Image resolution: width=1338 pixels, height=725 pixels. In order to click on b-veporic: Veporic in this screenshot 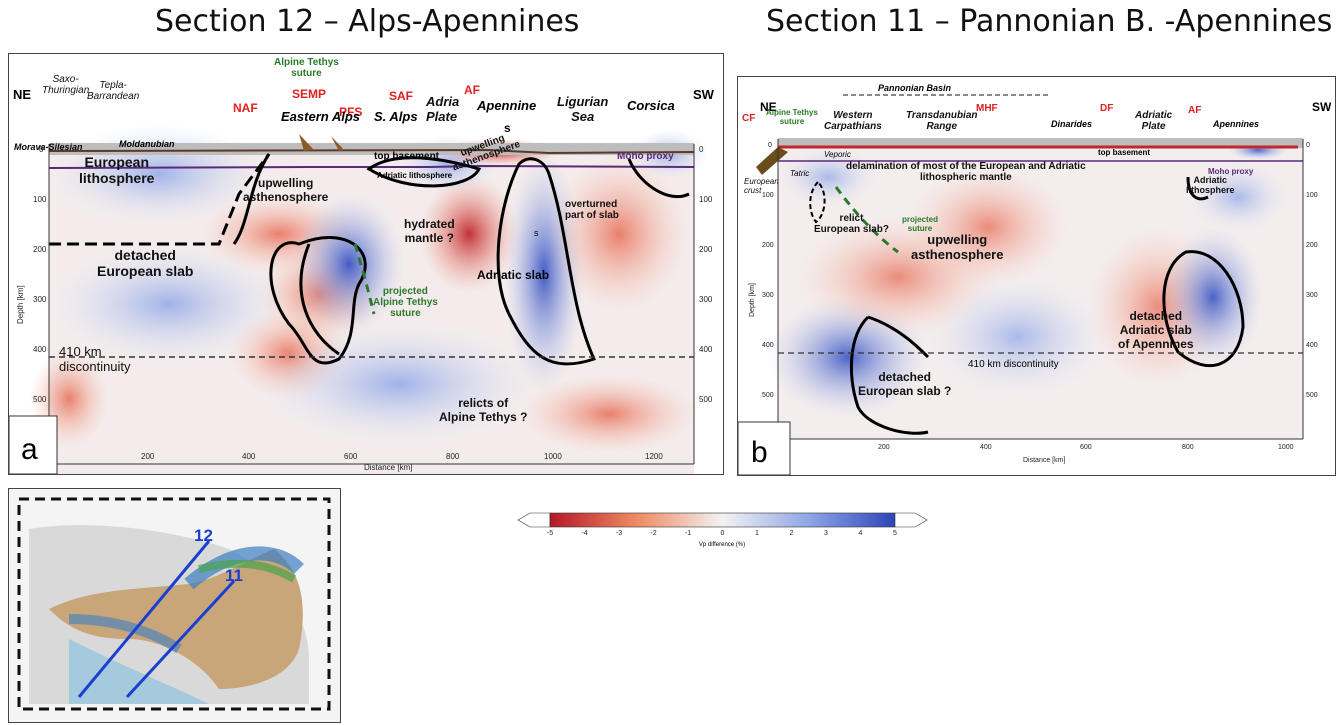, I will do `click(837, 154)`.